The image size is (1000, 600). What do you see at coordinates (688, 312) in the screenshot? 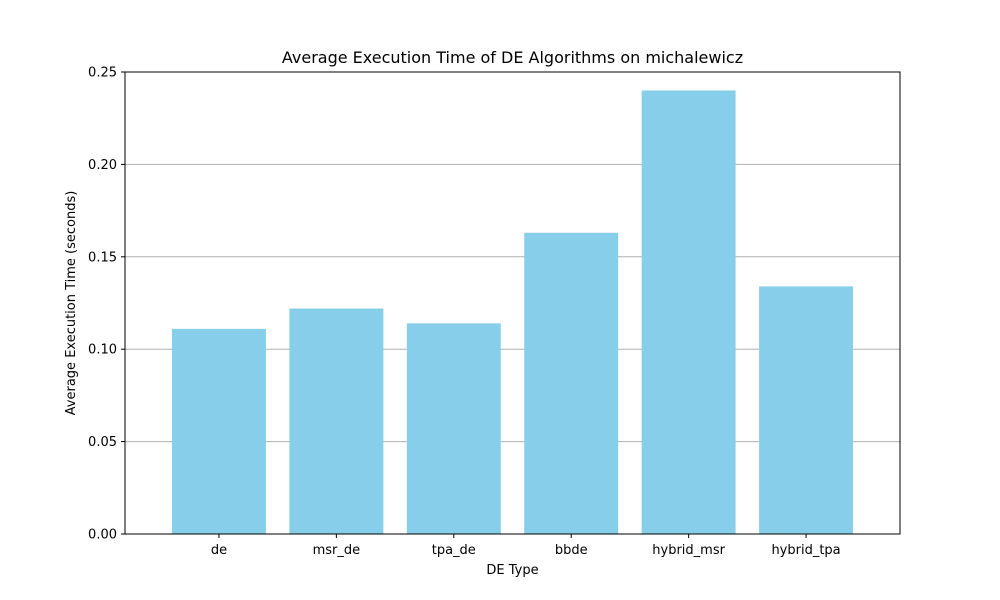
I see `bar-hybrid_msr` at bounding box center [688, 312].